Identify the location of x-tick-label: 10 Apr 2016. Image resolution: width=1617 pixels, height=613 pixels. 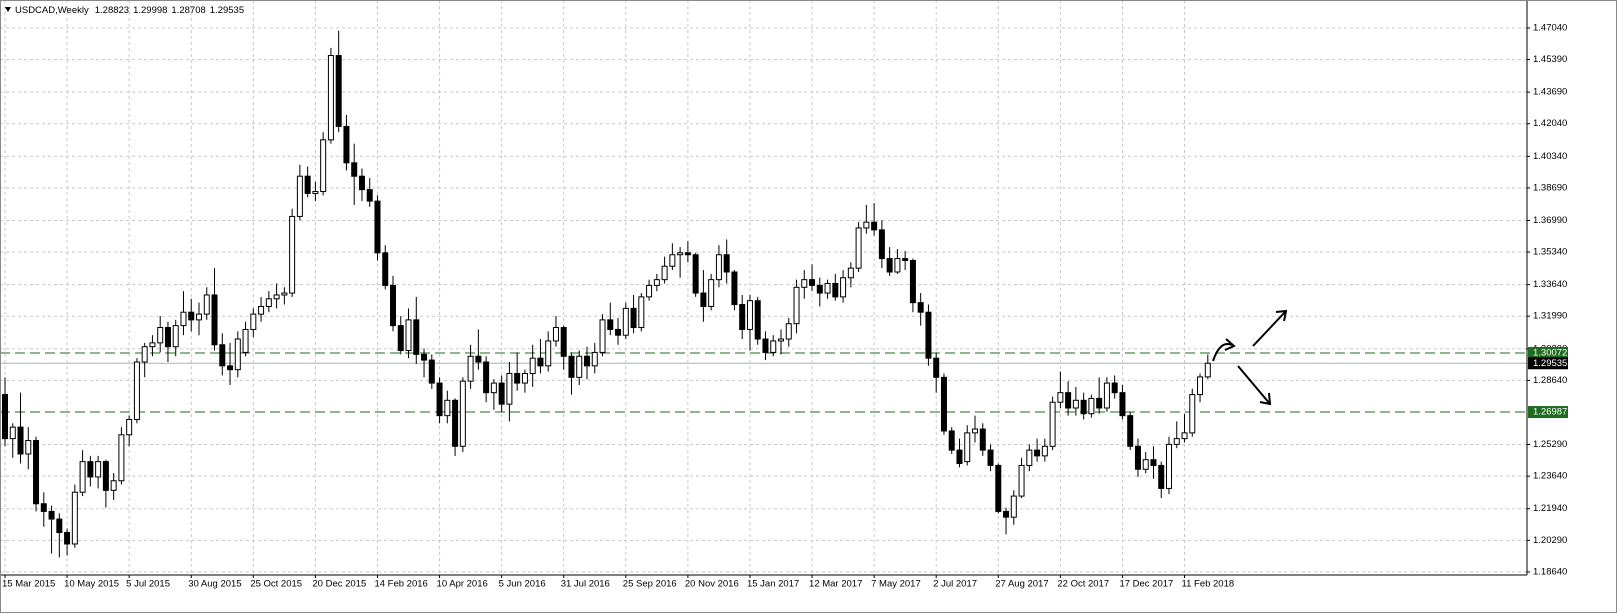
(462, 584).